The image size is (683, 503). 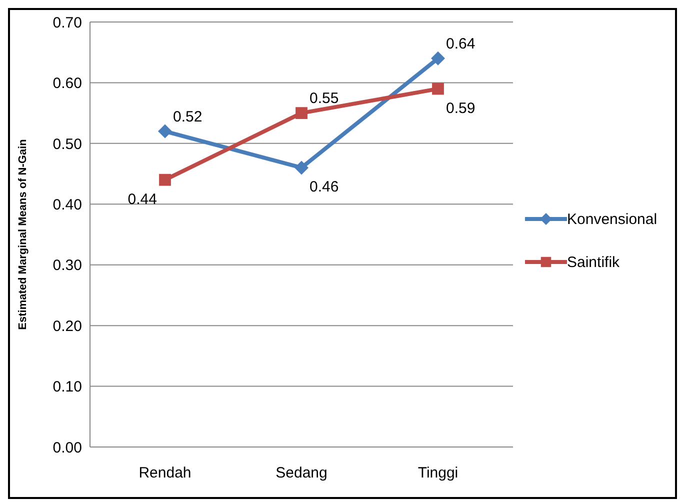 I want to click on data-label: 0.55, so click(x=324, y=99).